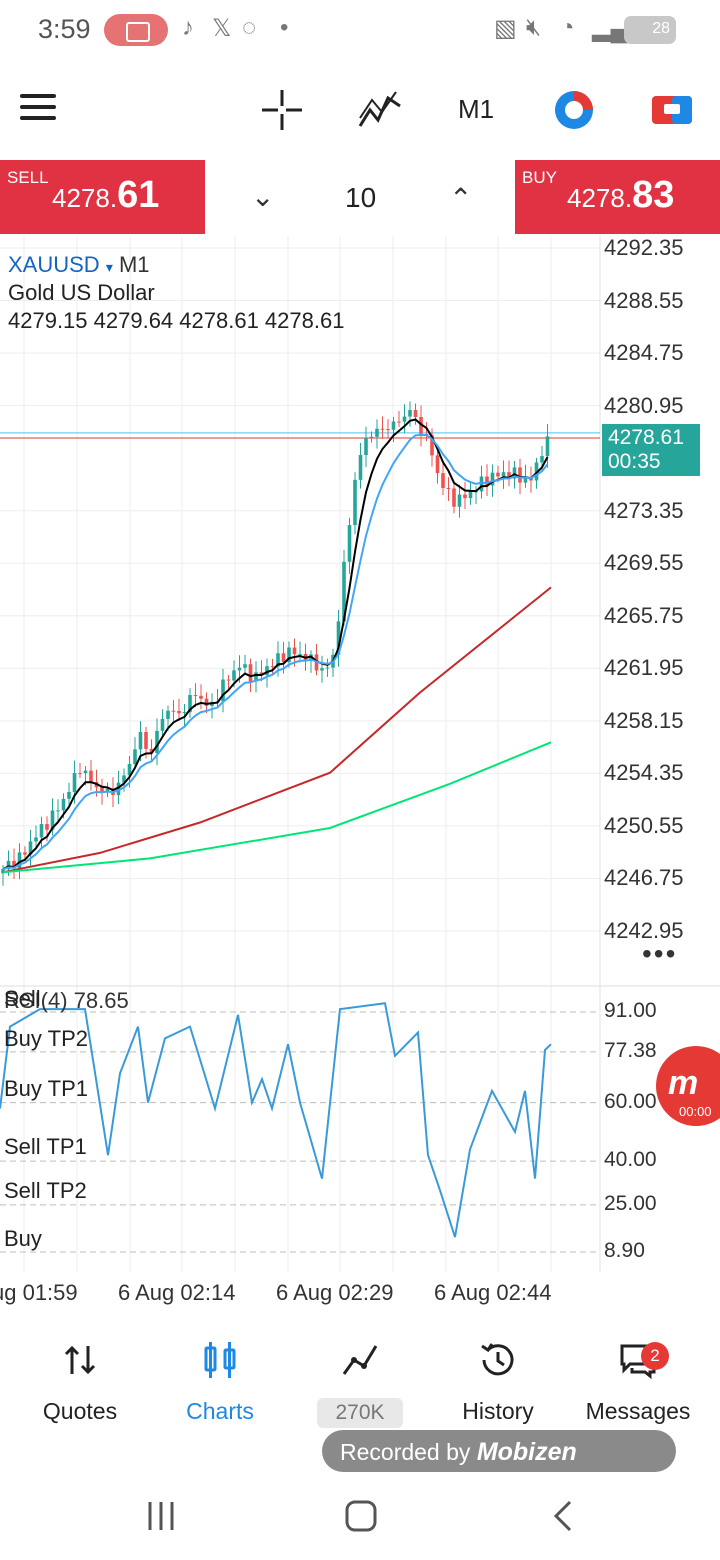  Describe the element at coordinates (276, 1120) in the screenshot. I see `indicator-line` at that location.